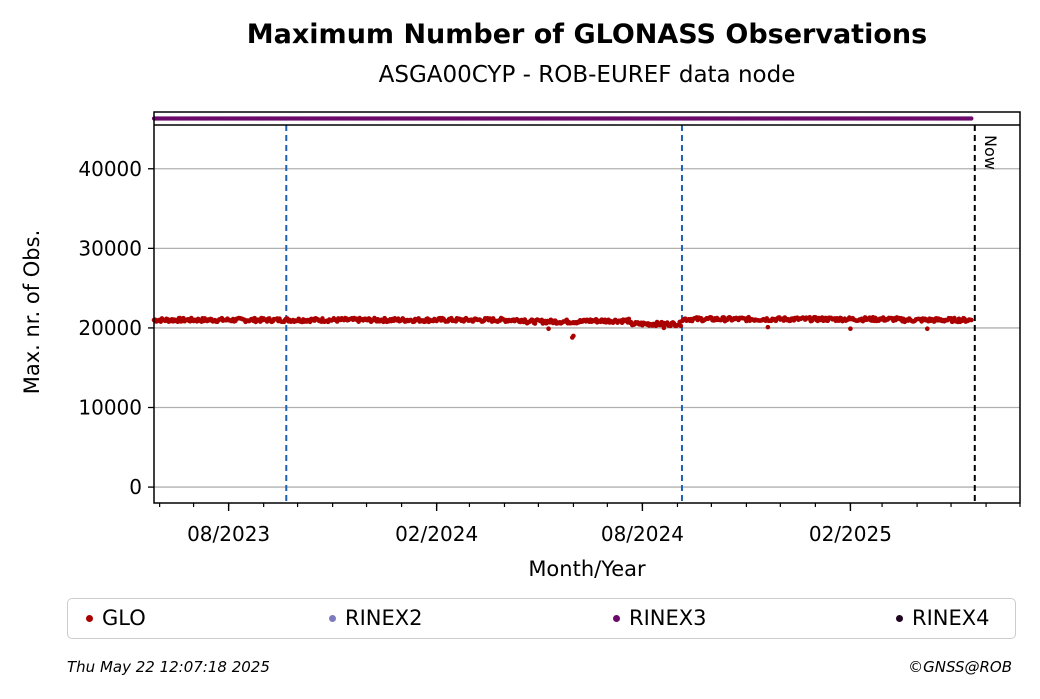 The width and height of the screenshot is (1040, 699). Describe the element at coordinates (971, 118) in the screenshot. I see `rinex3-point` at that location.